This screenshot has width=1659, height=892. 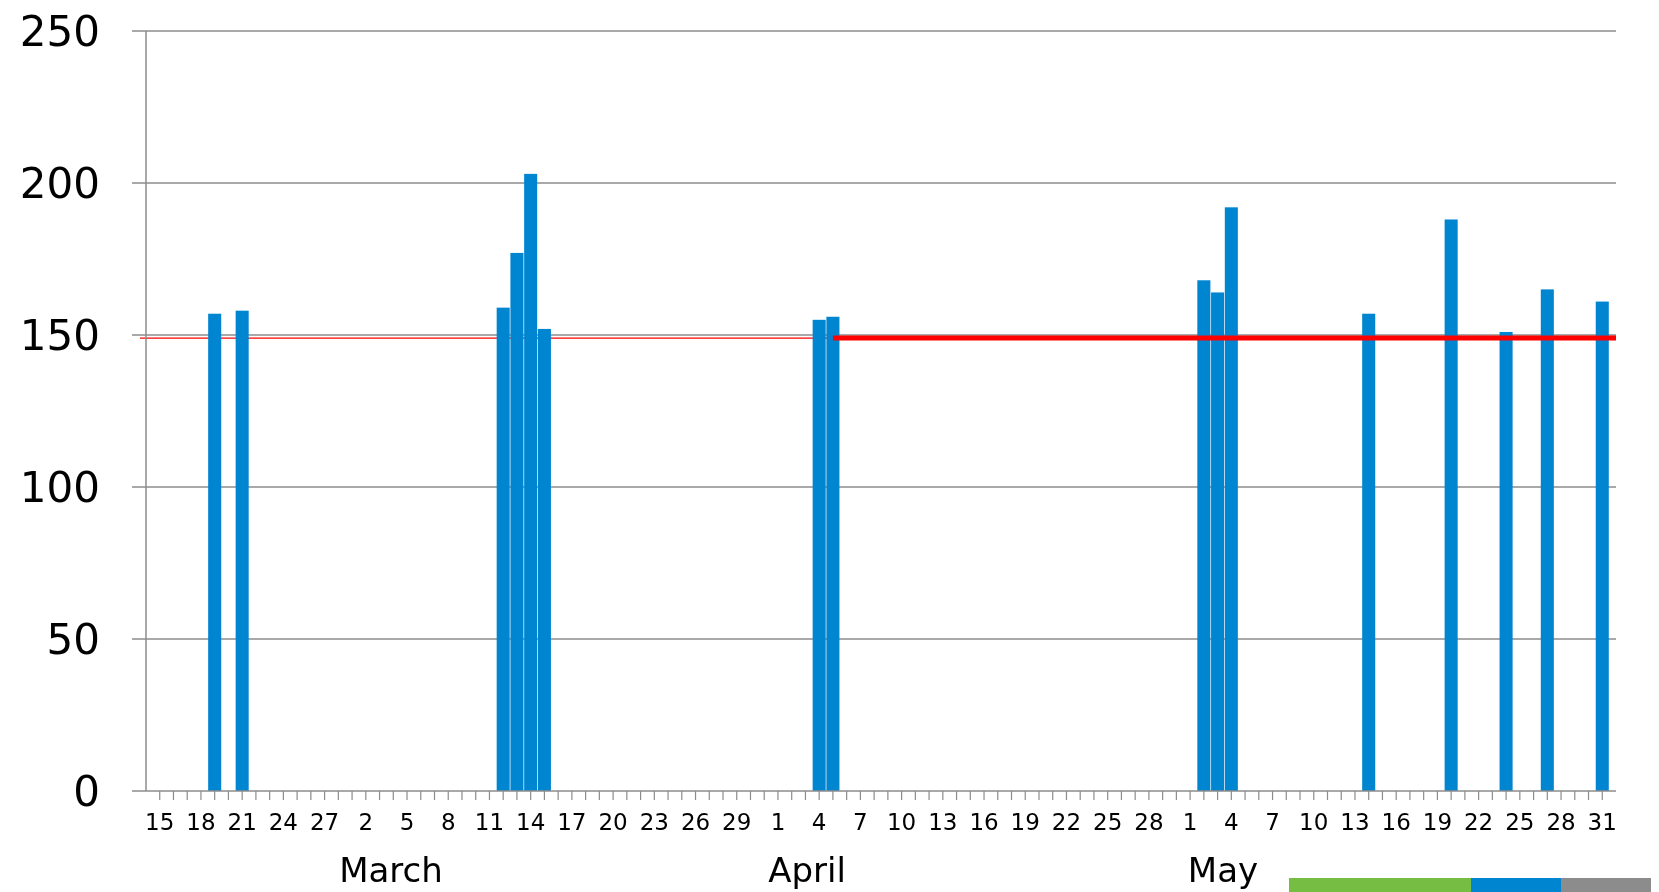 I want to click on x-tick-label: 20, so click(x=613, y=822).